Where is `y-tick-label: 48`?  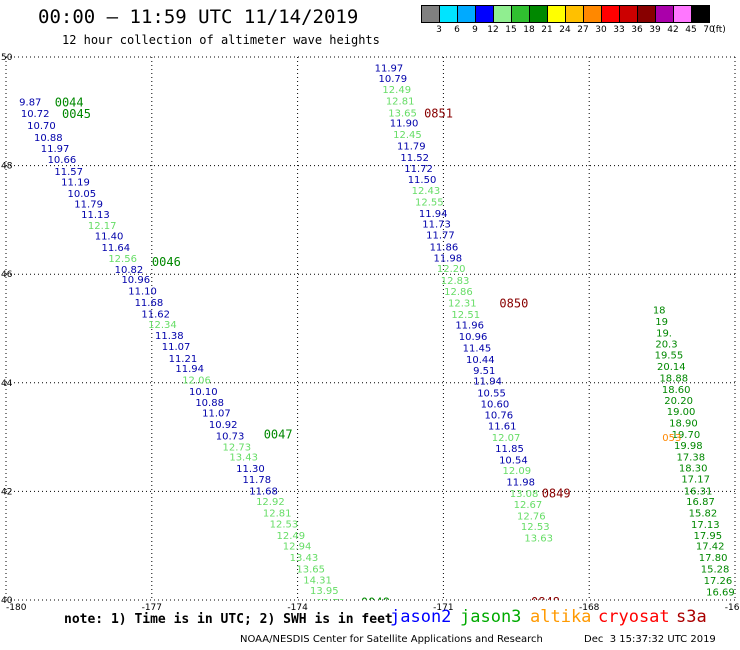 y-tick-label: 48 is located at coordinates (7, 167).